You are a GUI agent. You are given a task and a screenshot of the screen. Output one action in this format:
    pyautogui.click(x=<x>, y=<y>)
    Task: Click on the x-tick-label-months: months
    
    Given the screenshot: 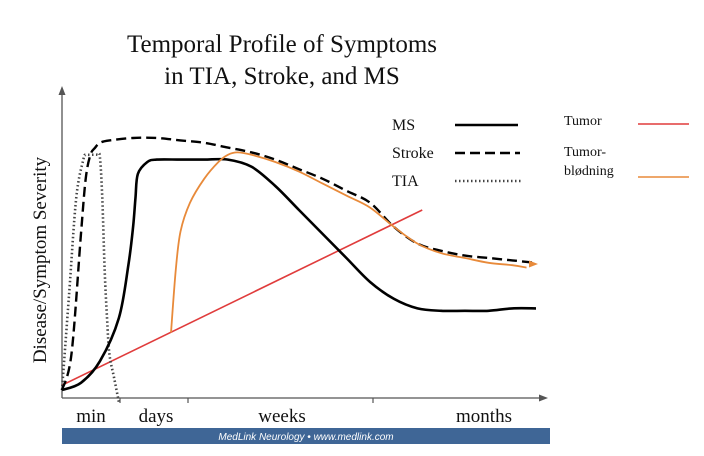 What is the action you would take?
    pyautogui.click(x=484, y=416)
    